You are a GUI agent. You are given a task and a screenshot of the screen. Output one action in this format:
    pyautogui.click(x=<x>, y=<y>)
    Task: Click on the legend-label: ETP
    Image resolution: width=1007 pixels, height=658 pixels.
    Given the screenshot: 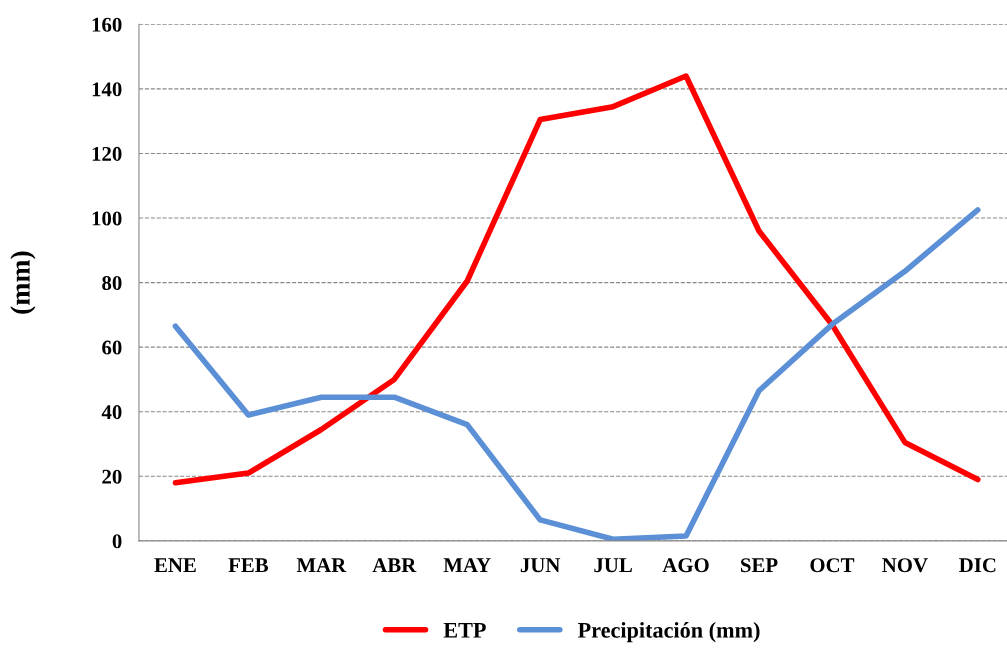 What is the action you would take?
    pyautogui.click(x=464, y=630)
    